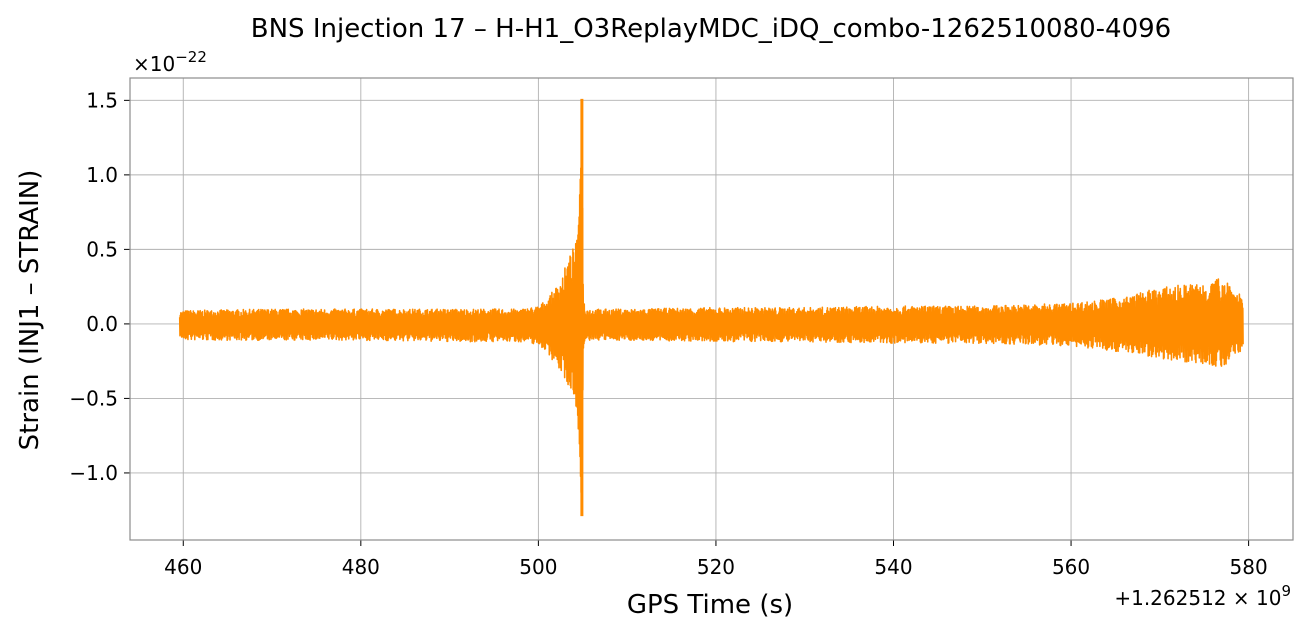 The image size is (1307, 633). What do you see at coordinates (102, 175) in the screenshot?
I see `y-tick-label: 1.0` at bounding box center [102, 175].